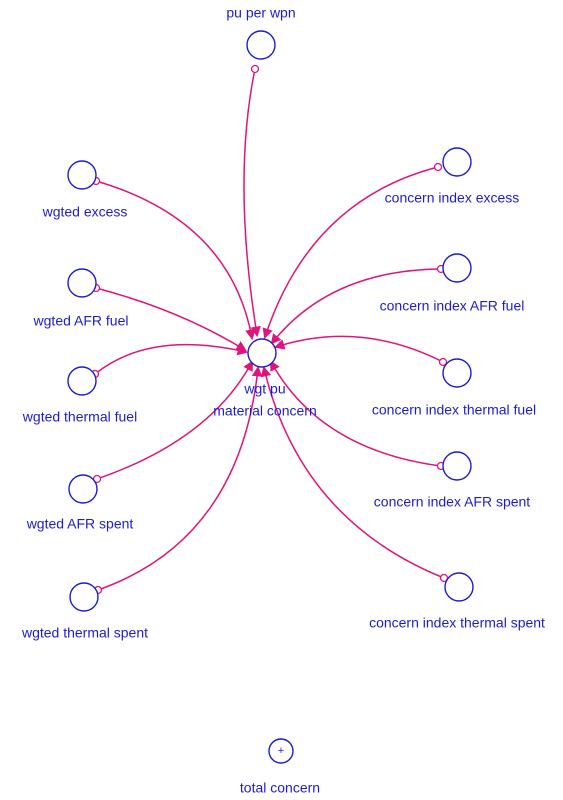 This screenshot has width=563, height=800. I want to click on node-label: wgted AFR spent, so click(80, 524).